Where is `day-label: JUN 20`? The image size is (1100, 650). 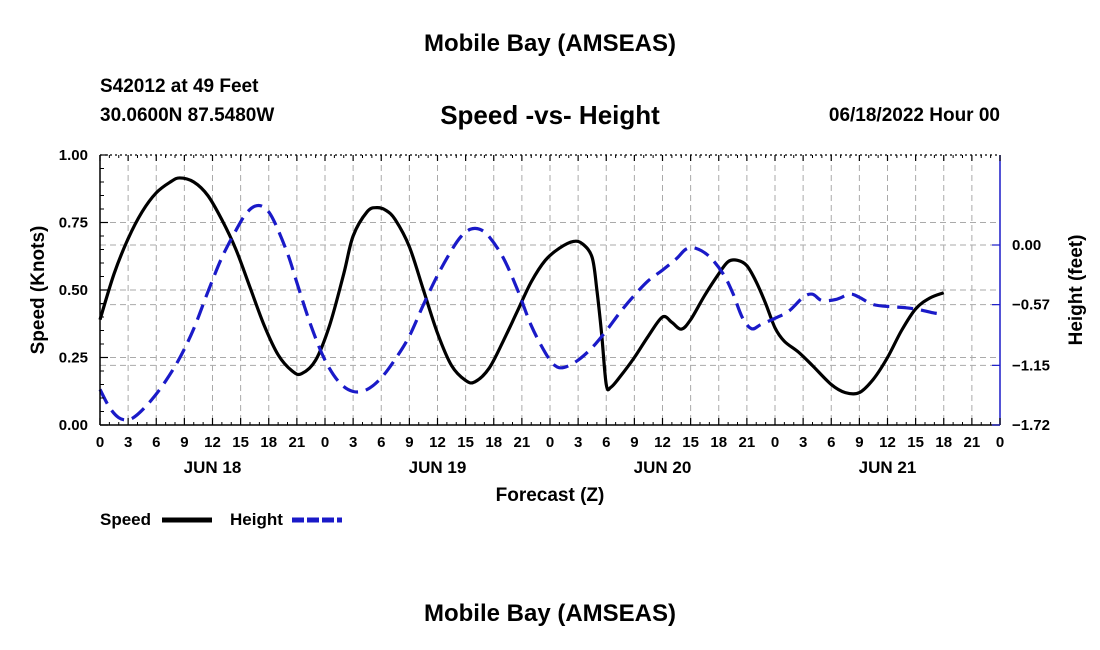 day-label: JUN 20 is located at coordinates (663, 467).